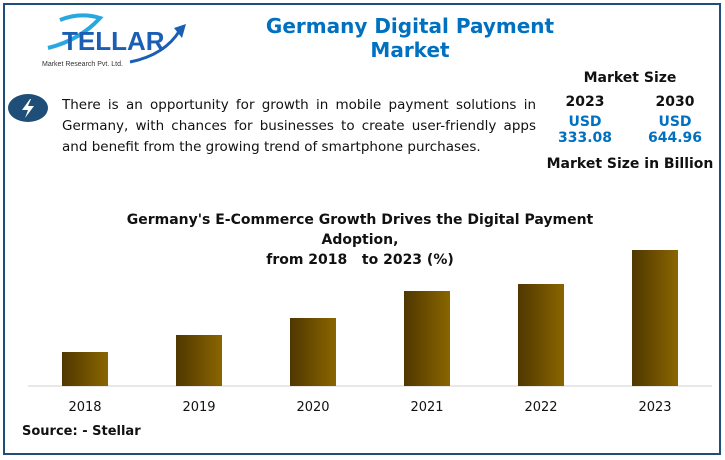 The width and height of the screenshot is (725, 460). I want to click on bar-2021, so click(427, 338).